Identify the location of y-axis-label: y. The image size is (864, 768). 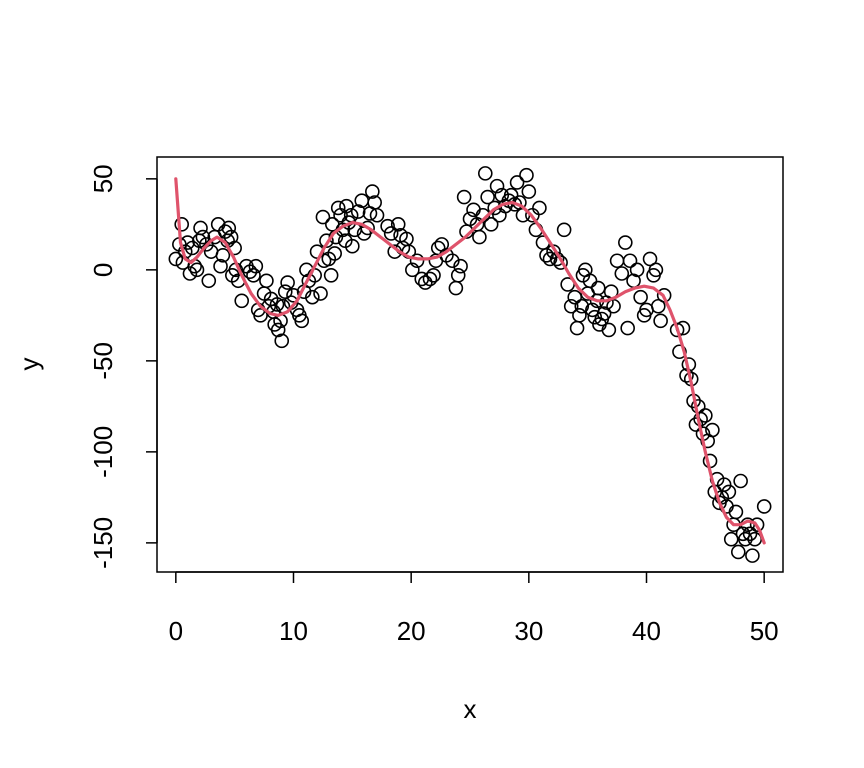
(29, 364).